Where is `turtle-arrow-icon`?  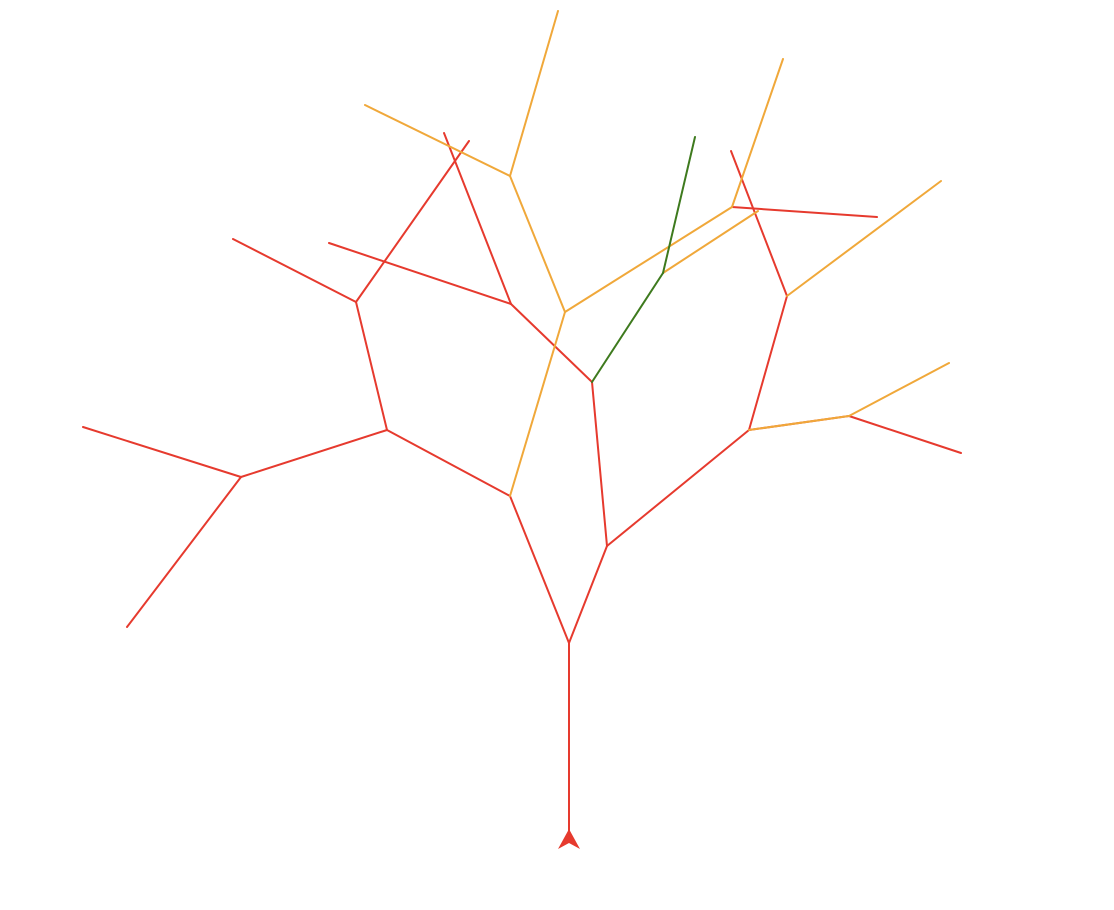 turtle-arrow-icon is located at coordinates (569, 839).